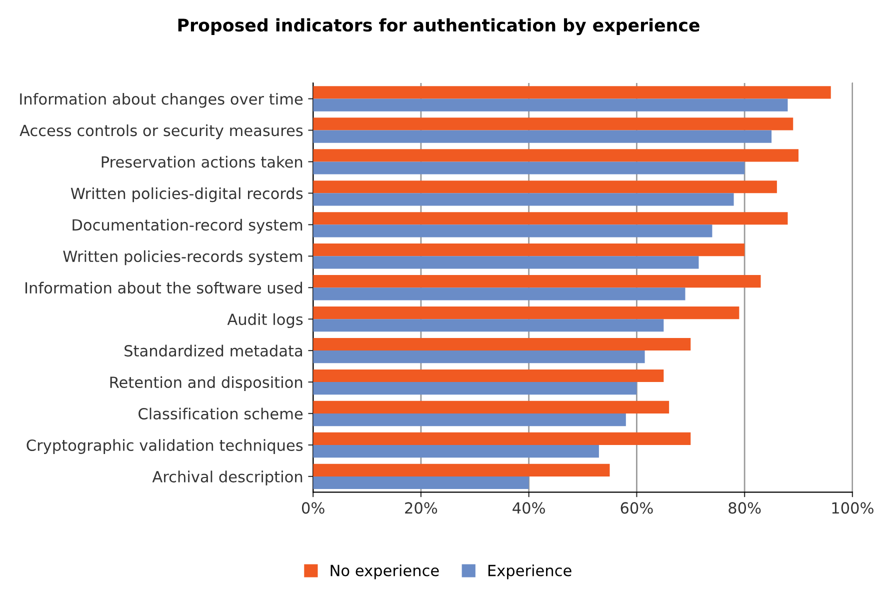  What do you see at coordinates (164, 288) in the screenshot?
I see `y-tick-label: Information about the software used` at bounding box center [164, 288].